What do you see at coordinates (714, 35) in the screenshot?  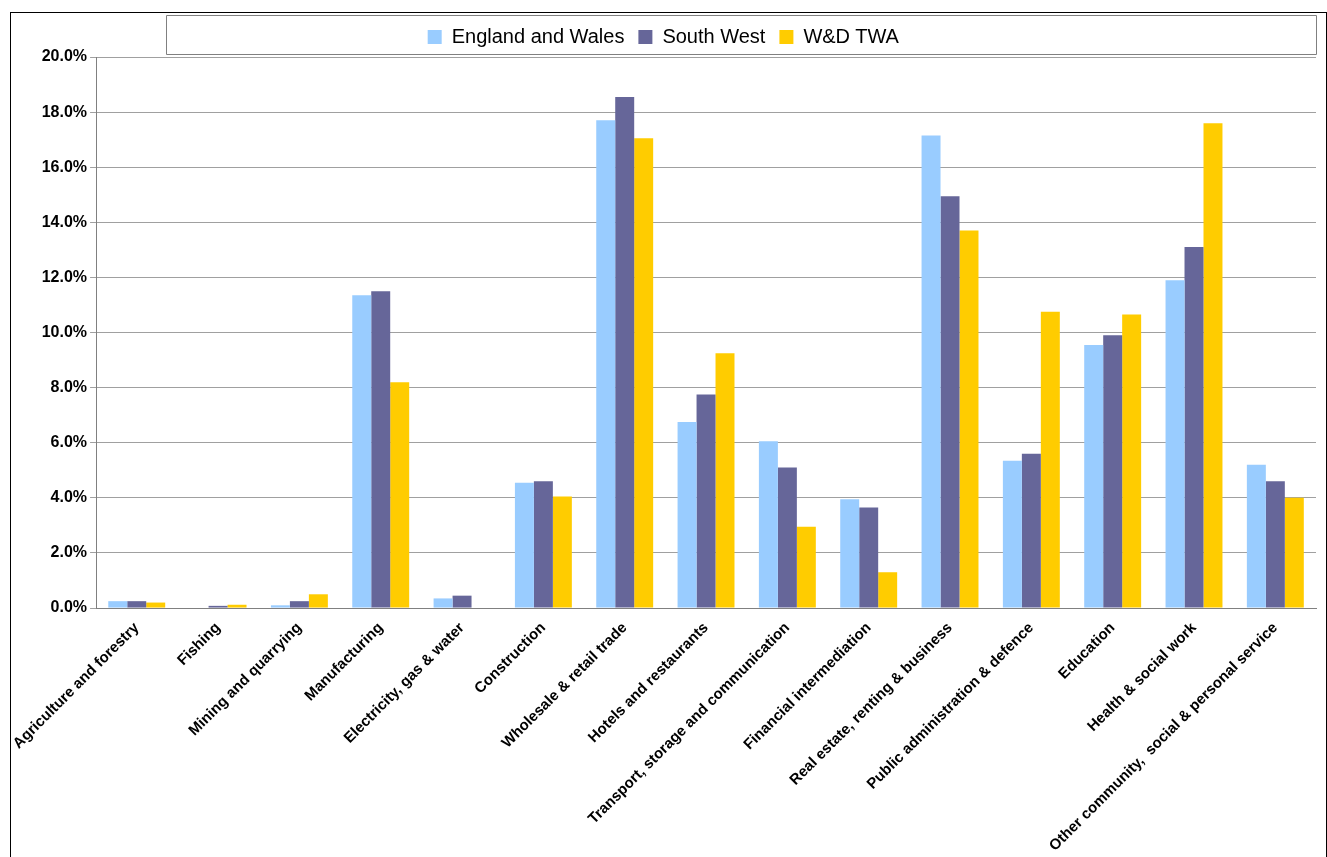 I see `legend-label: South West` at bounding box center [714, 35].